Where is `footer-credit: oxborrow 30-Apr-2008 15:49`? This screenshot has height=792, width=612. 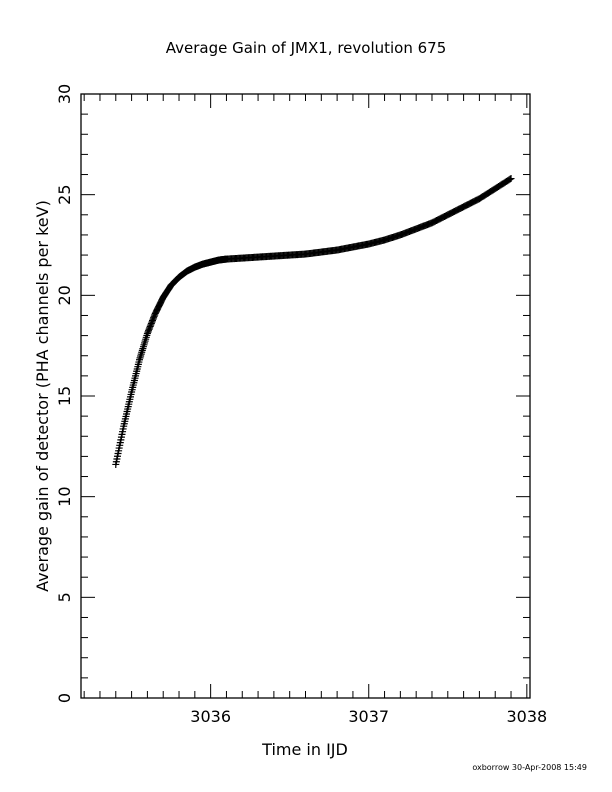 footer-credit: oxborrow 30-Apr-2008 15:49 is located at coordinates (529, 767).